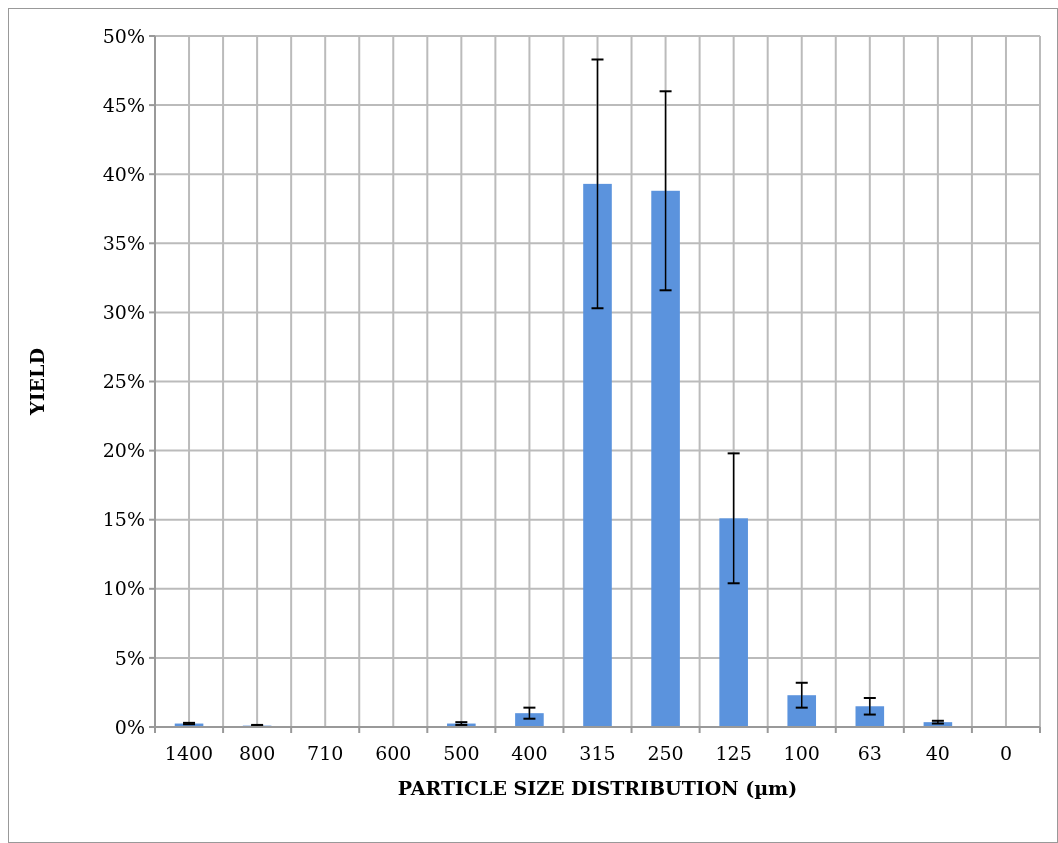 The width and height of the screenshot is (1058, 843). What do you see at coordinates (597, 753) in the screenshot?
I see `x-tick-label: 315` at bounding box center [597, 753].